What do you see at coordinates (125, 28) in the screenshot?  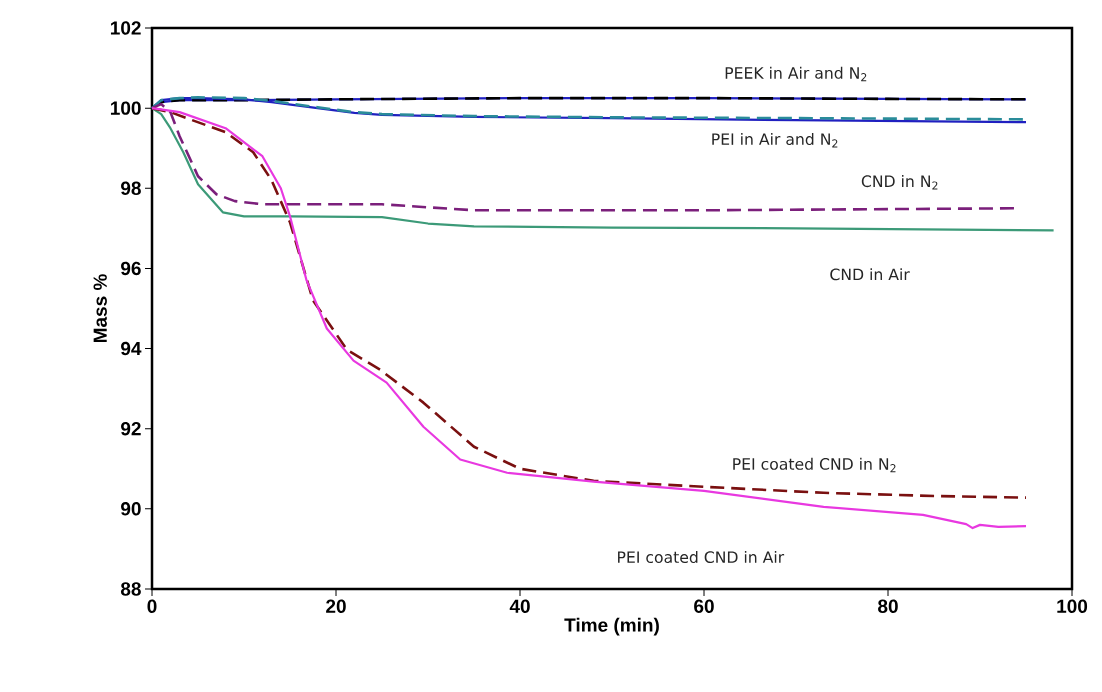 I see `y-tick-label: 102` at bounding box center [125, 28].